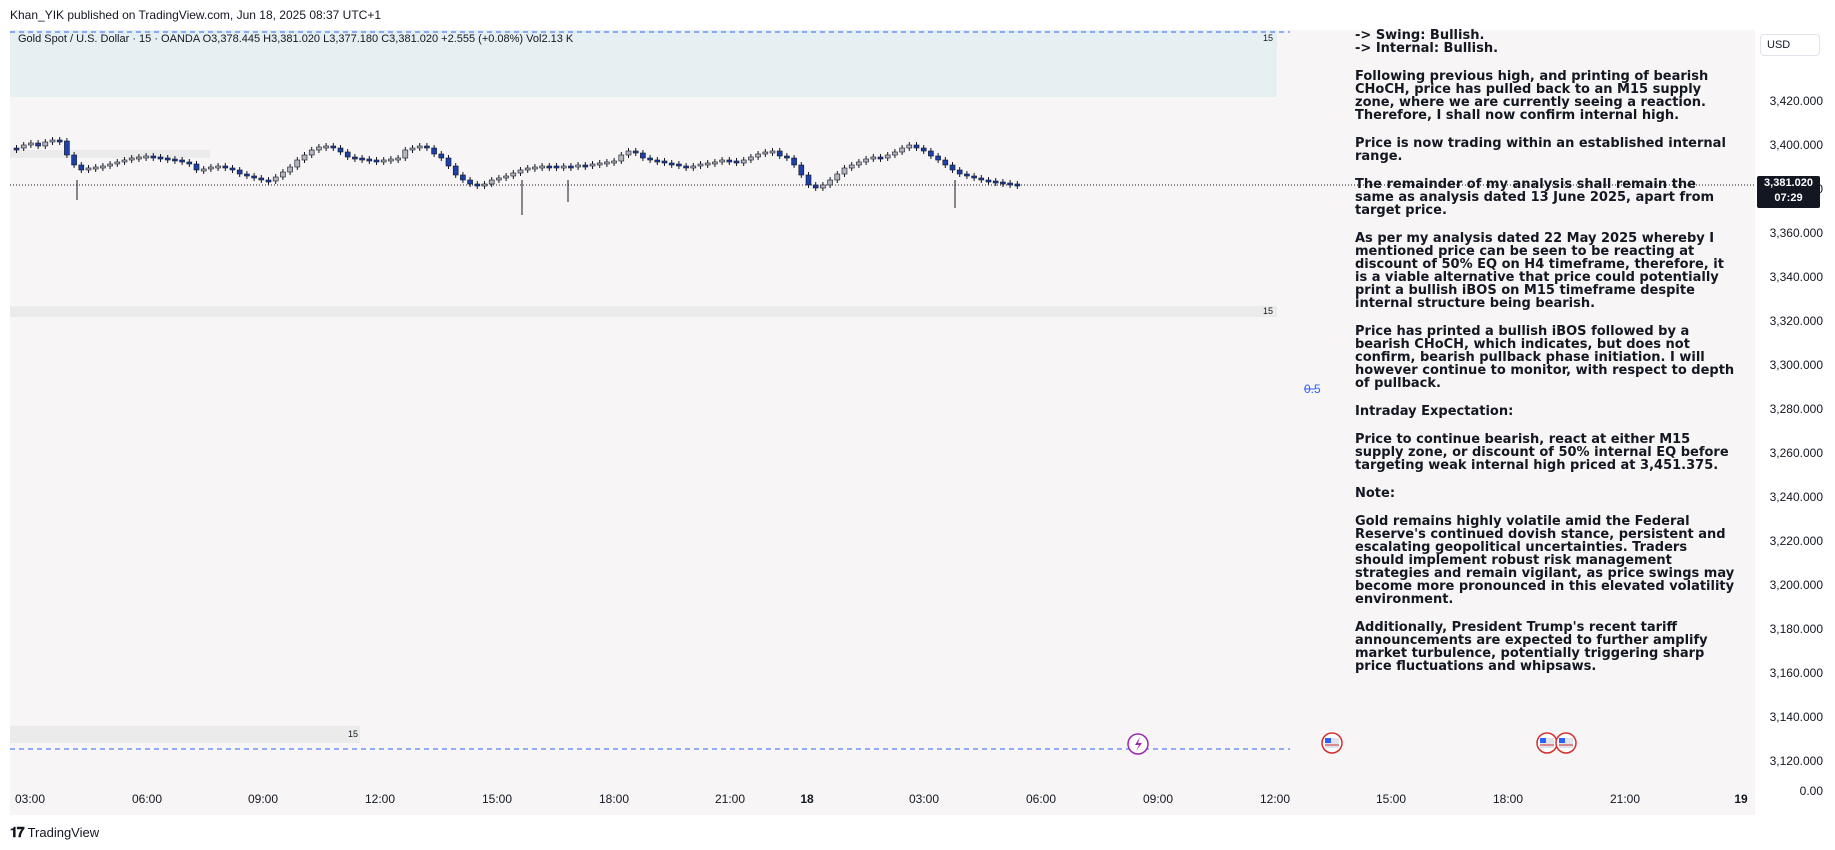 The height and width of the screenshot is (850, 1835). What do you see at coordinates (643, 311) in the screenshot?
I see `range-band` at bounding box center [643, 311].